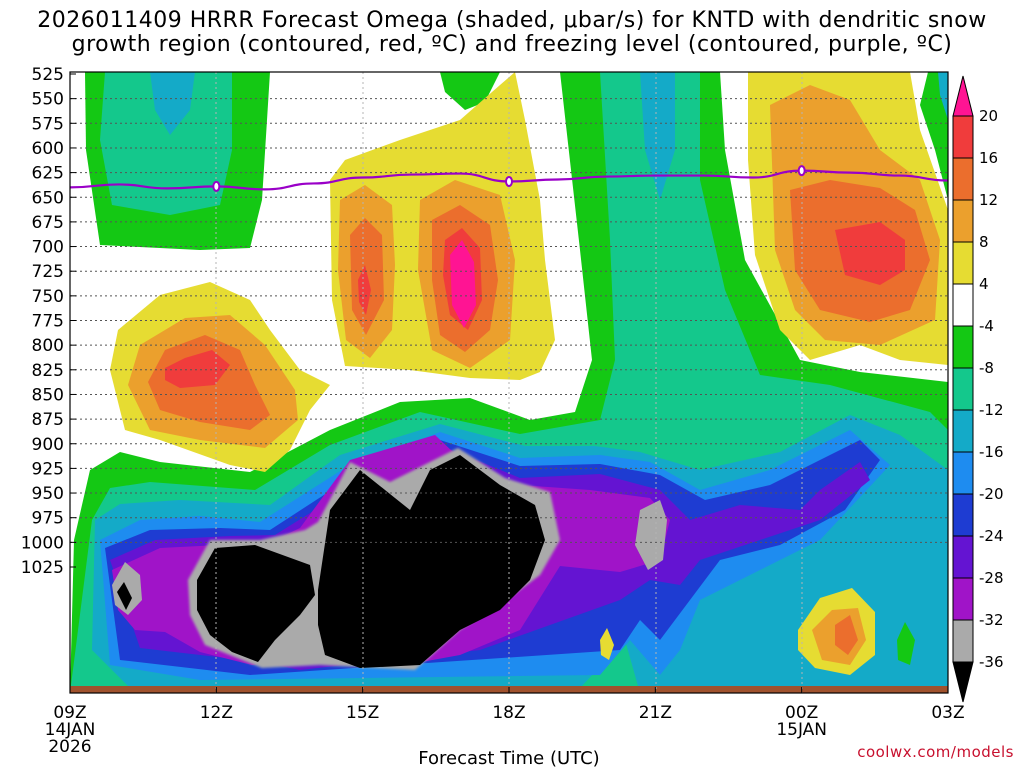 The width and height of the screenshot is (1024, 768). Describe the element at coordinates (991, 662) in the screenshot. I see `colorbar-label-13: -36` at that location.